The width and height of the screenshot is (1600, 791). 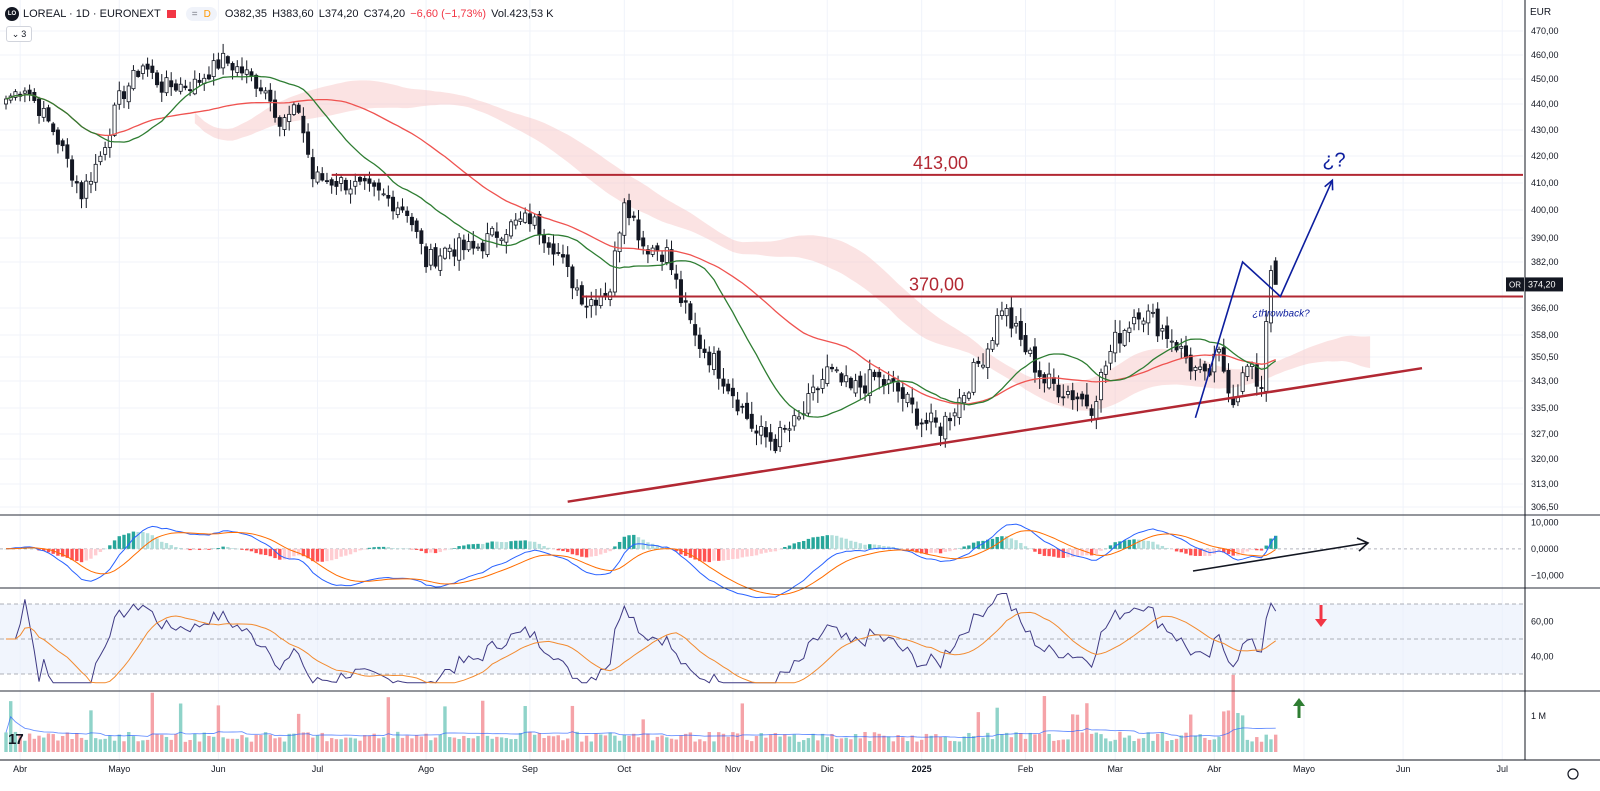 I want to click on symbol-logo: LO, so click(x=12, y=14).